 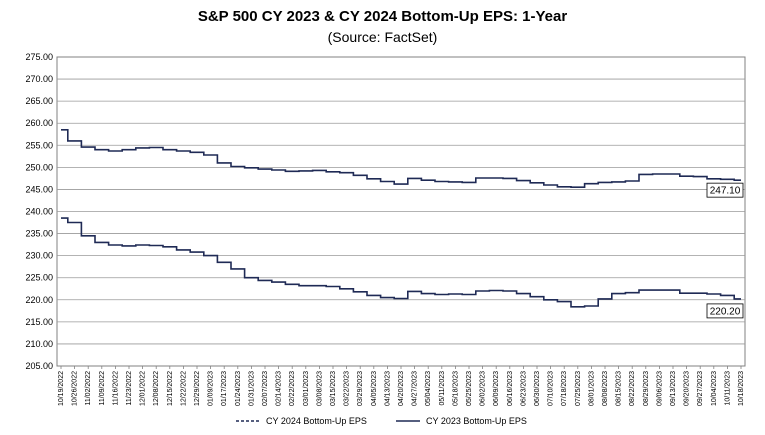 I want to click on end-value-labels: 247.10 220.20, so click(x=725, y=250).